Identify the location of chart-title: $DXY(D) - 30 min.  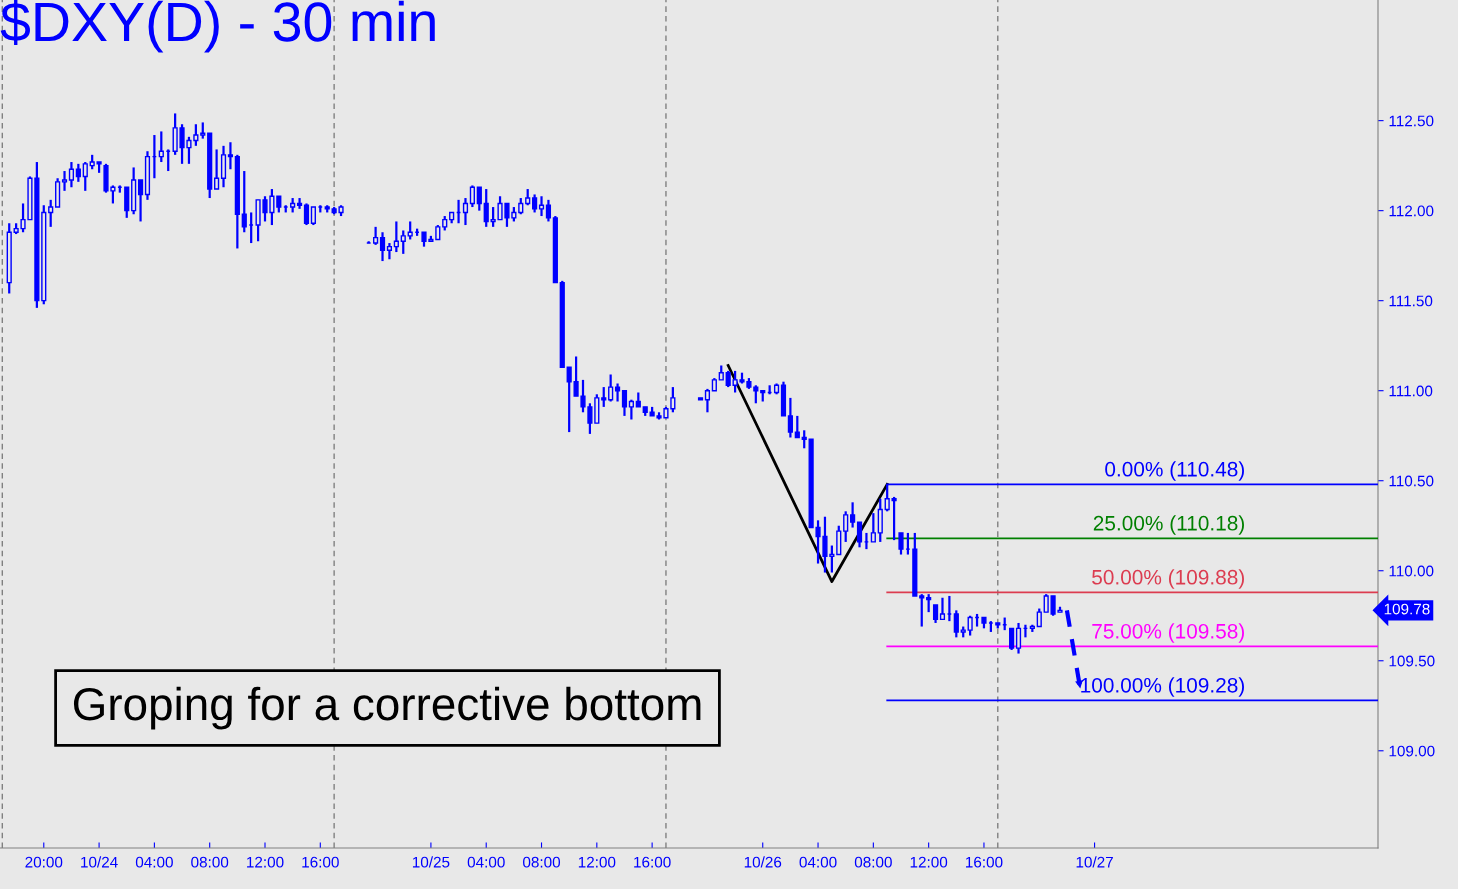
(217, 26).